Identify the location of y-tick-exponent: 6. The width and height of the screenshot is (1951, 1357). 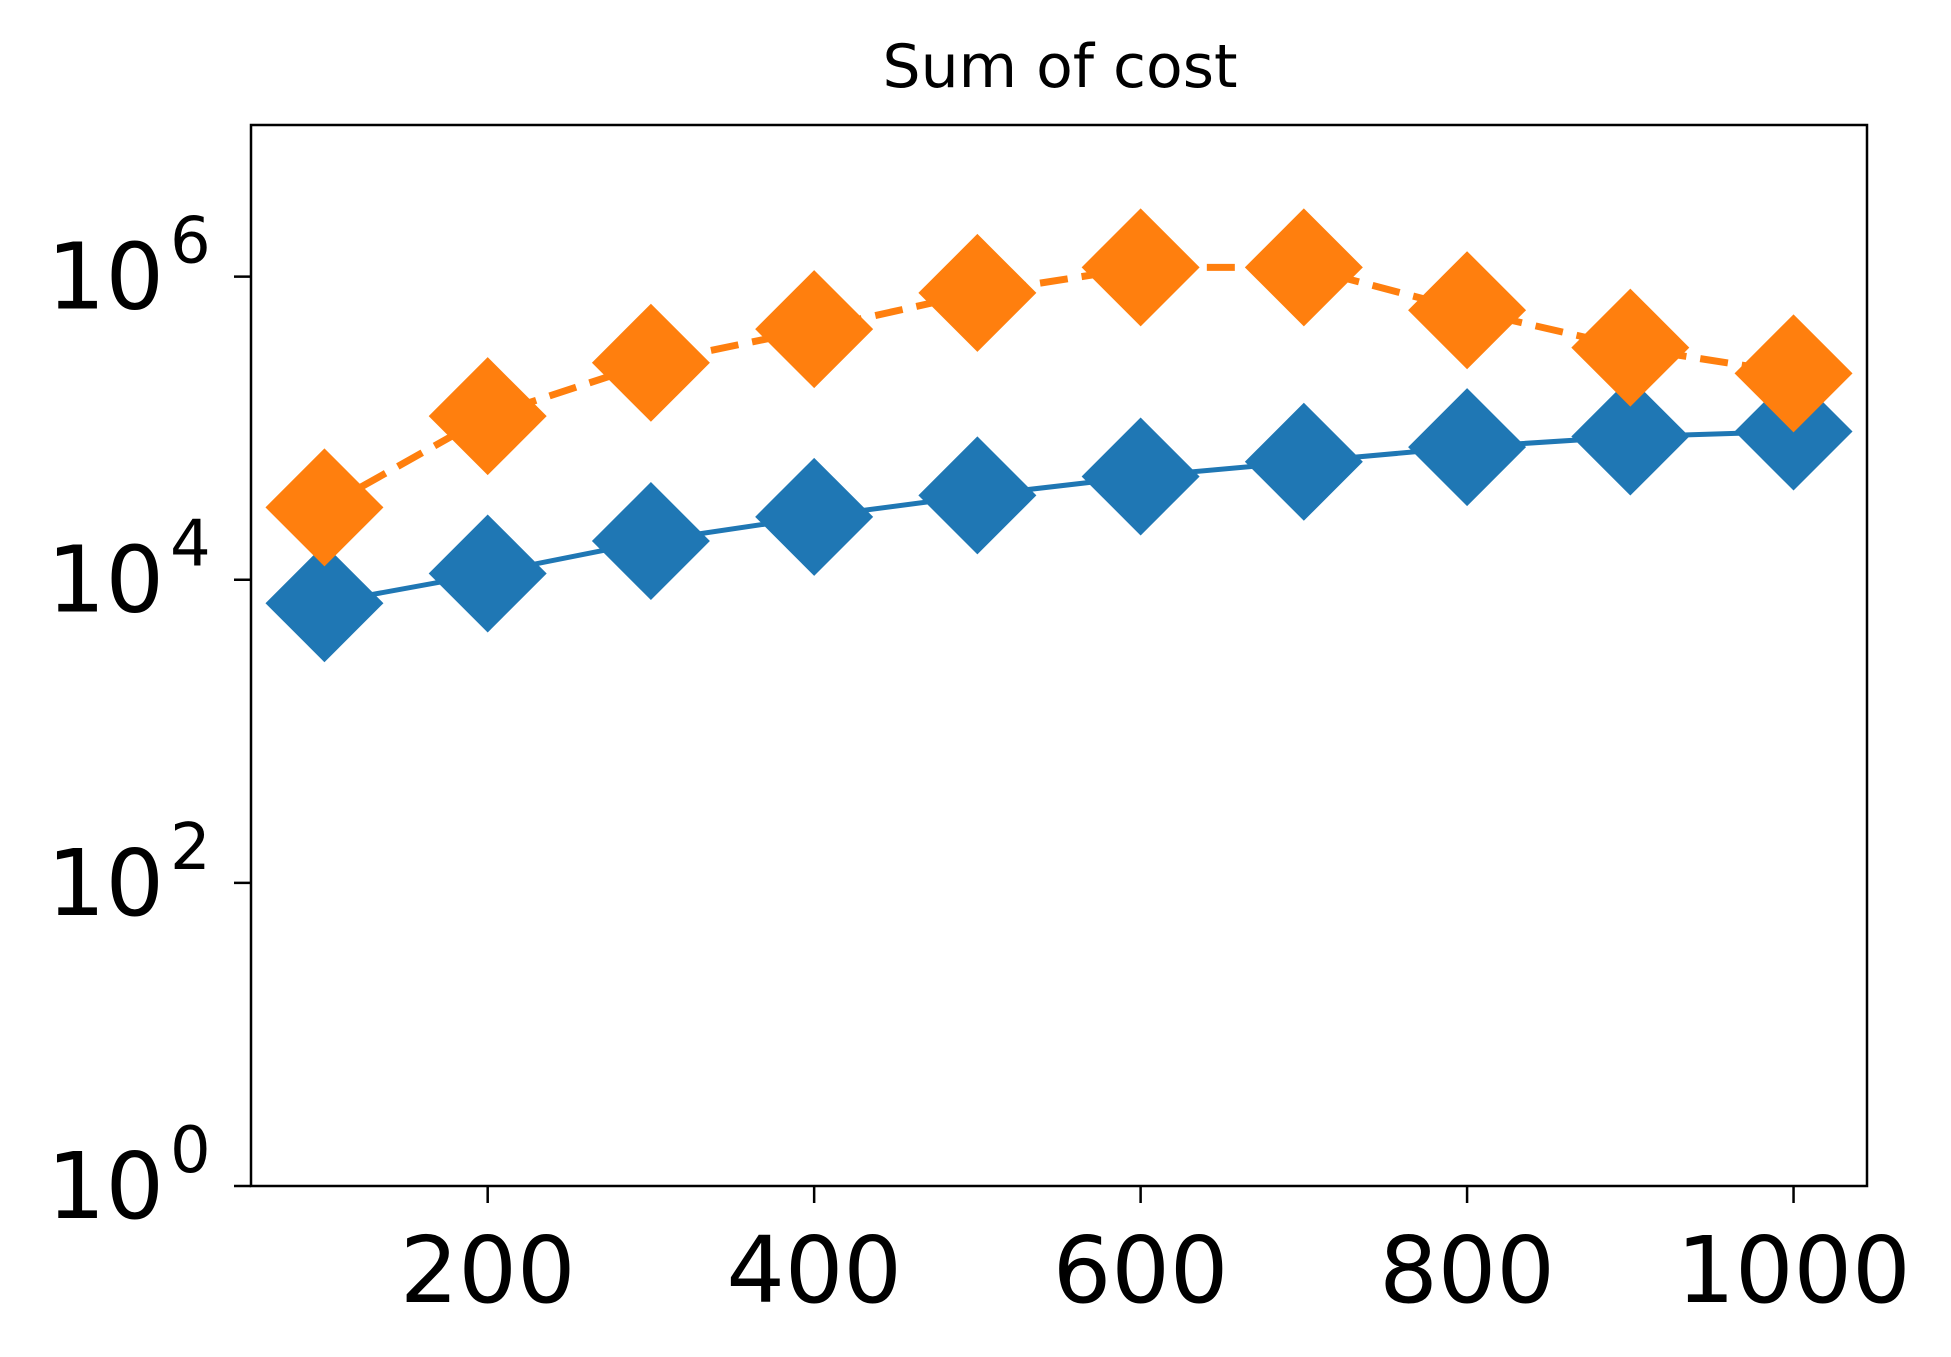
(190, 242).